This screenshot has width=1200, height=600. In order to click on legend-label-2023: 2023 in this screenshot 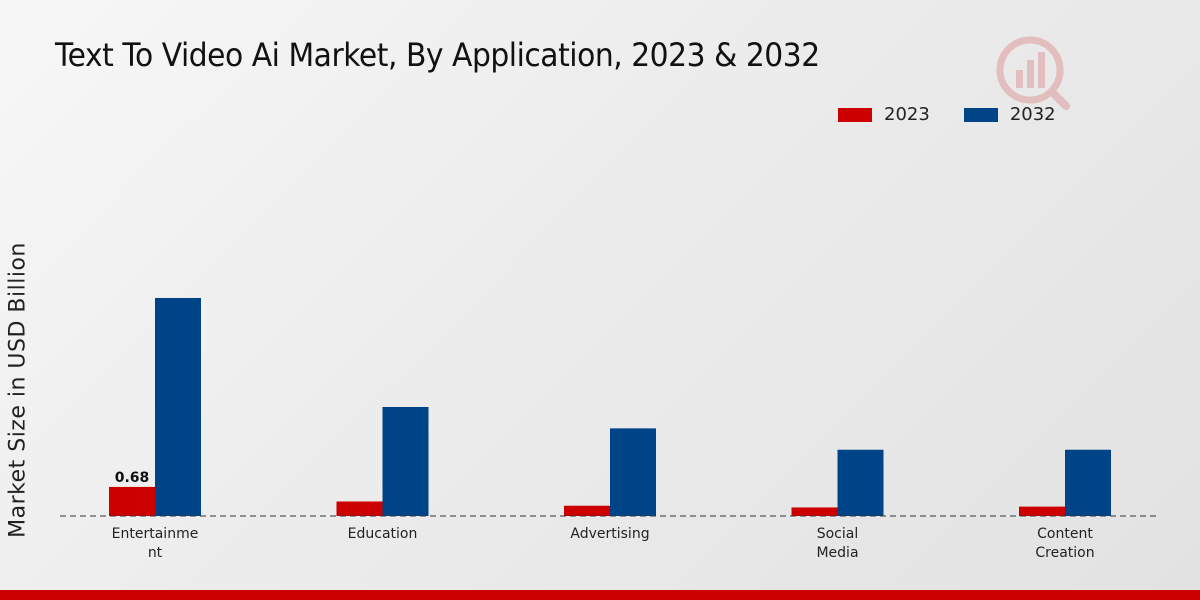, I will do `click(907, 114)`.